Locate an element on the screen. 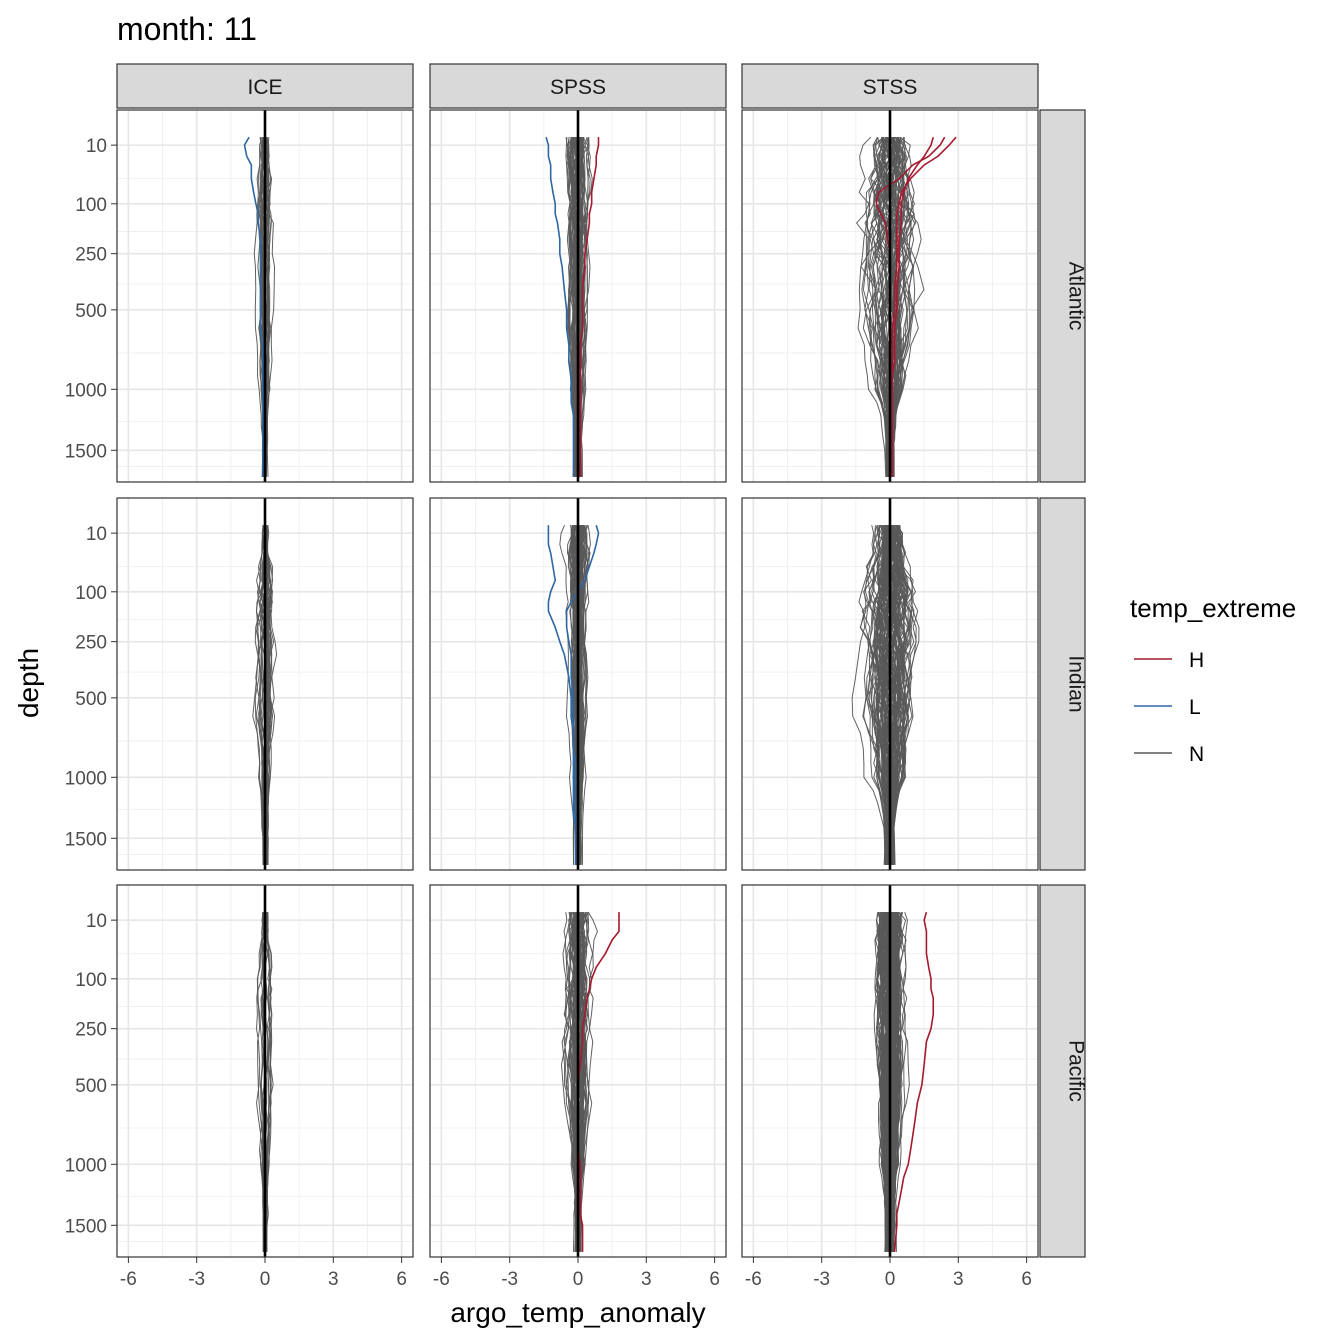 The width and height of the screenshot is (1344, 1344). legend-label: N is located at coordinates (1196, 754).